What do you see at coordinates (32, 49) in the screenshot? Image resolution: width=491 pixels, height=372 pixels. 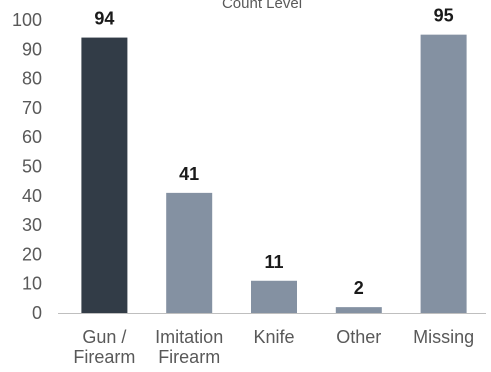 I see `y-tick-label: 90` at bounding box center [32, 49].